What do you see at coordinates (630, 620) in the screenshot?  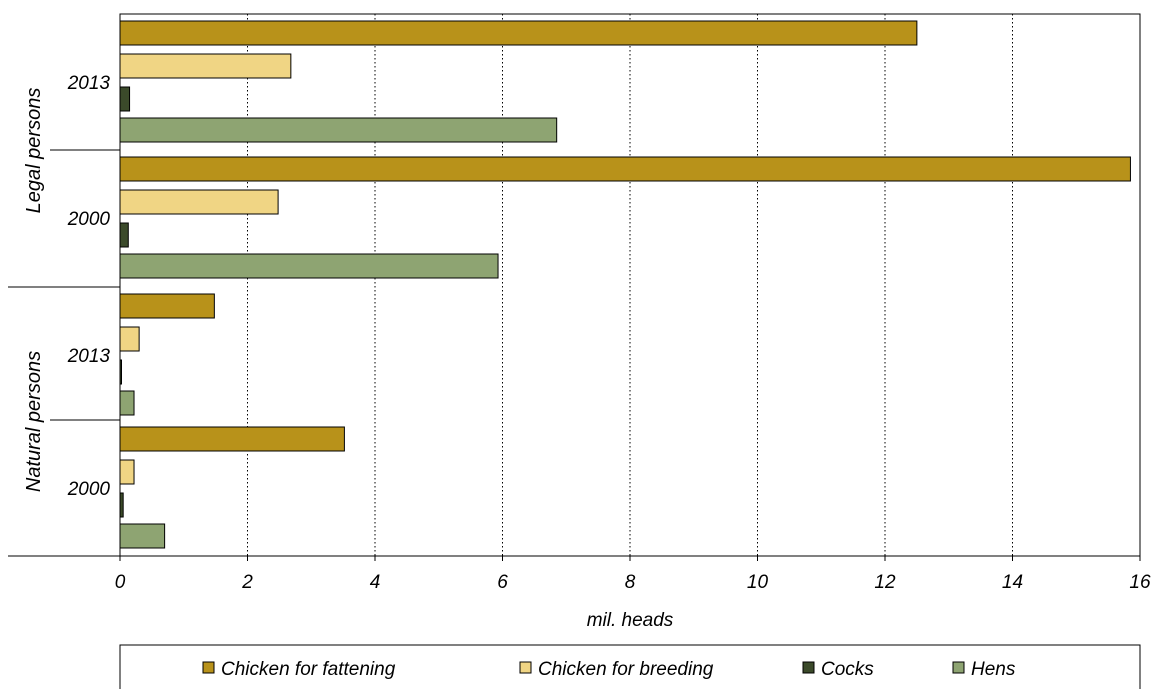 I see `x-axis-title: mil. heads` at bounding box center [630, 620].